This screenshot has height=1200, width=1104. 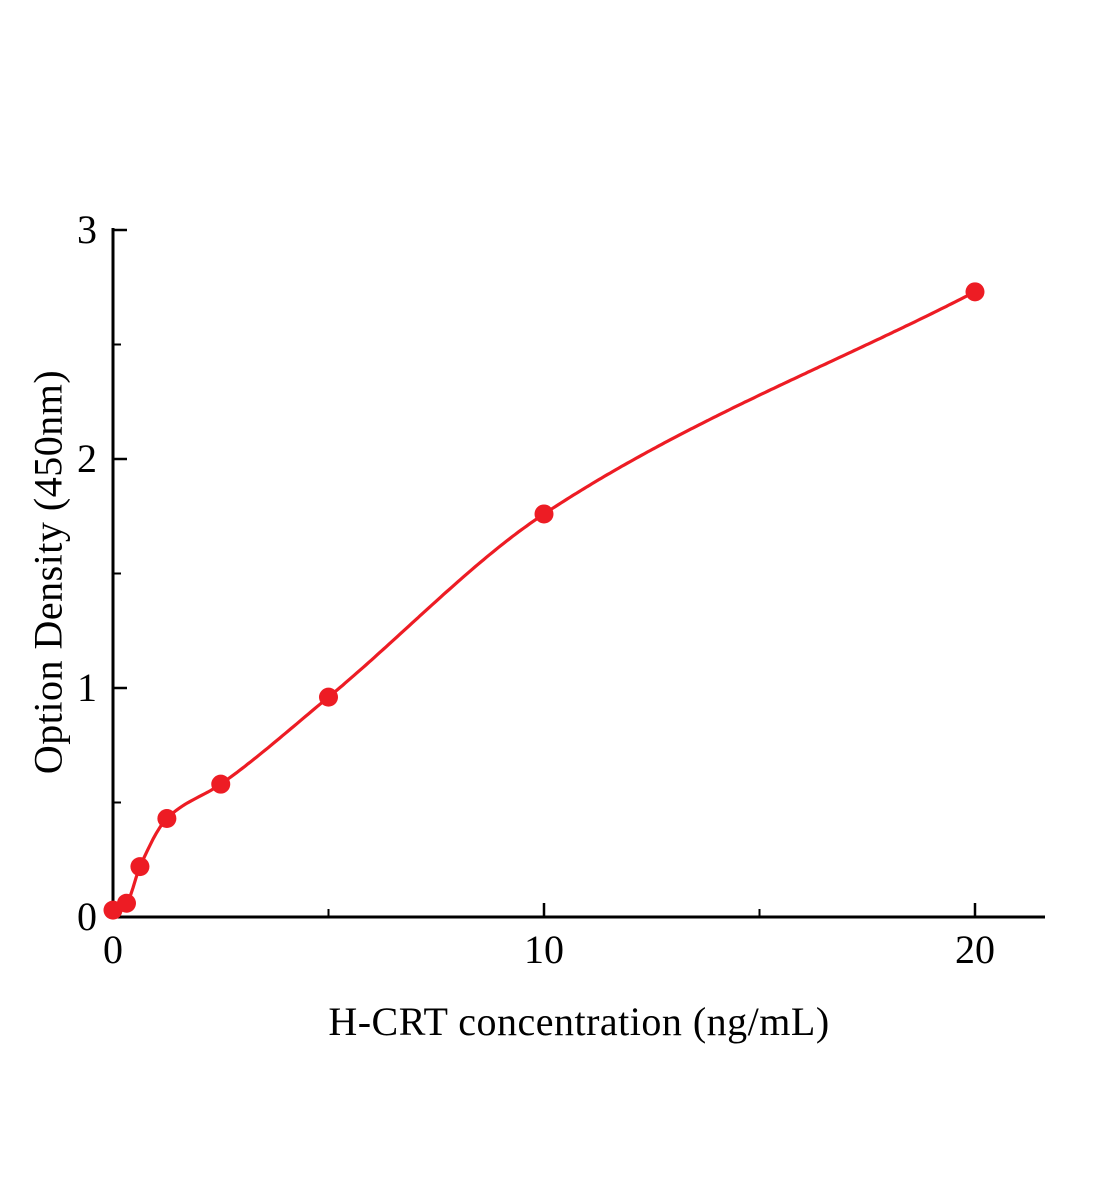 I want to click on y-axis-title: Option Density (450nm), so click(x=48, y=572).